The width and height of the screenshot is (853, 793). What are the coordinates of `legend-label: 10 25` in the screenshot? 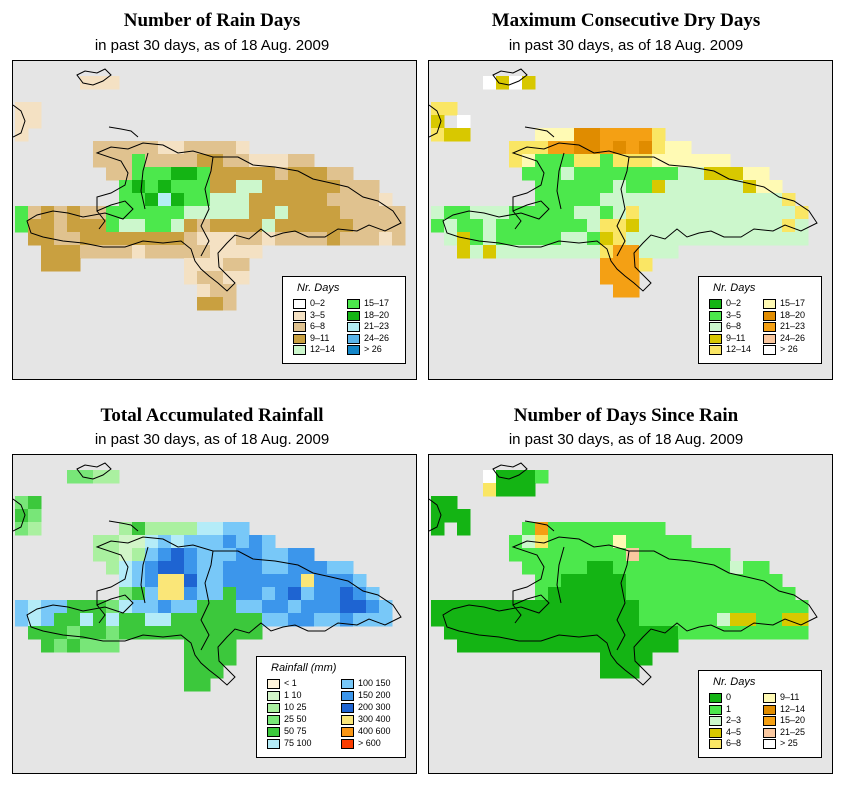 It's located at (295, 707).